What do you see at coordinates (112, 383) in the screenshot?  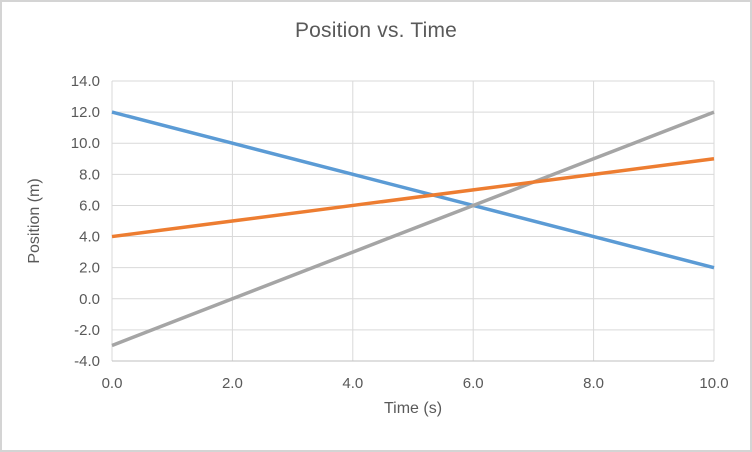 I see `x-tick-label: 0.0` at bounding box center [112, 383].